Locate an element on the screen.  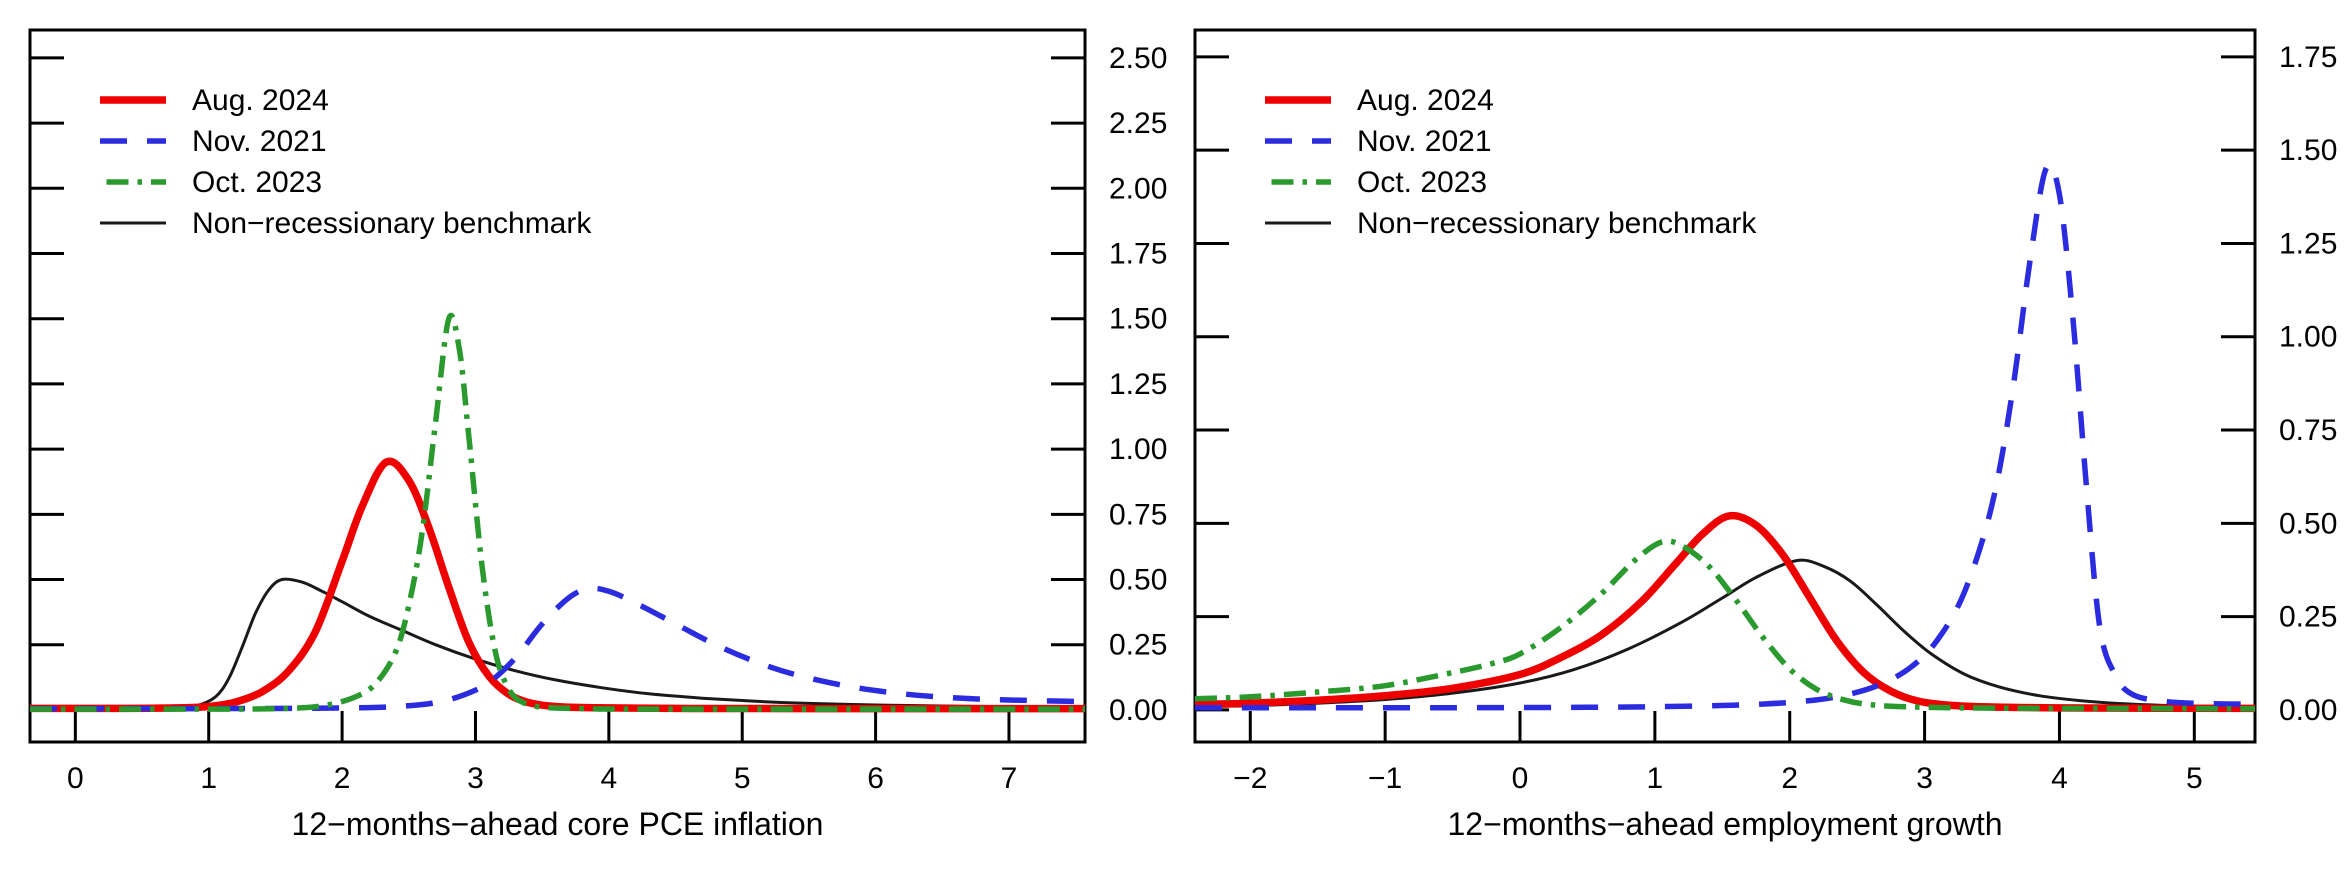
curve-oct-2023 is located at coordinates (1725, 625).